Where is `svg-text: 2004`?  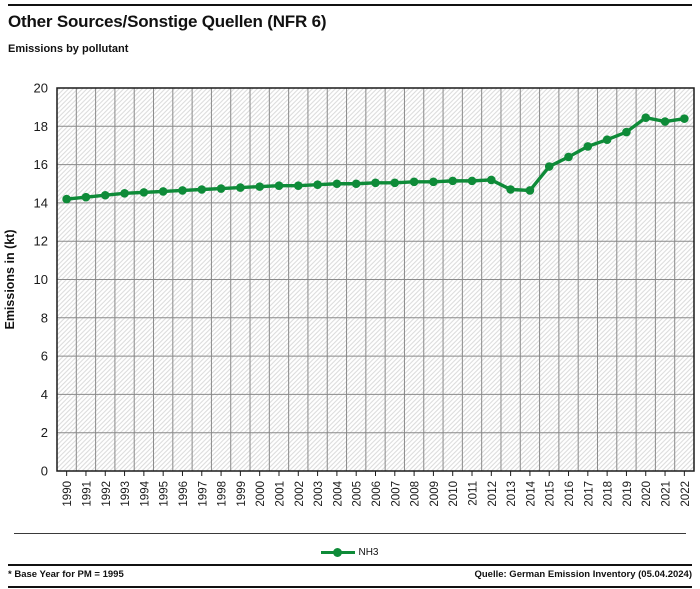
svg-text: 2004 is located at coordinates (338, 493).